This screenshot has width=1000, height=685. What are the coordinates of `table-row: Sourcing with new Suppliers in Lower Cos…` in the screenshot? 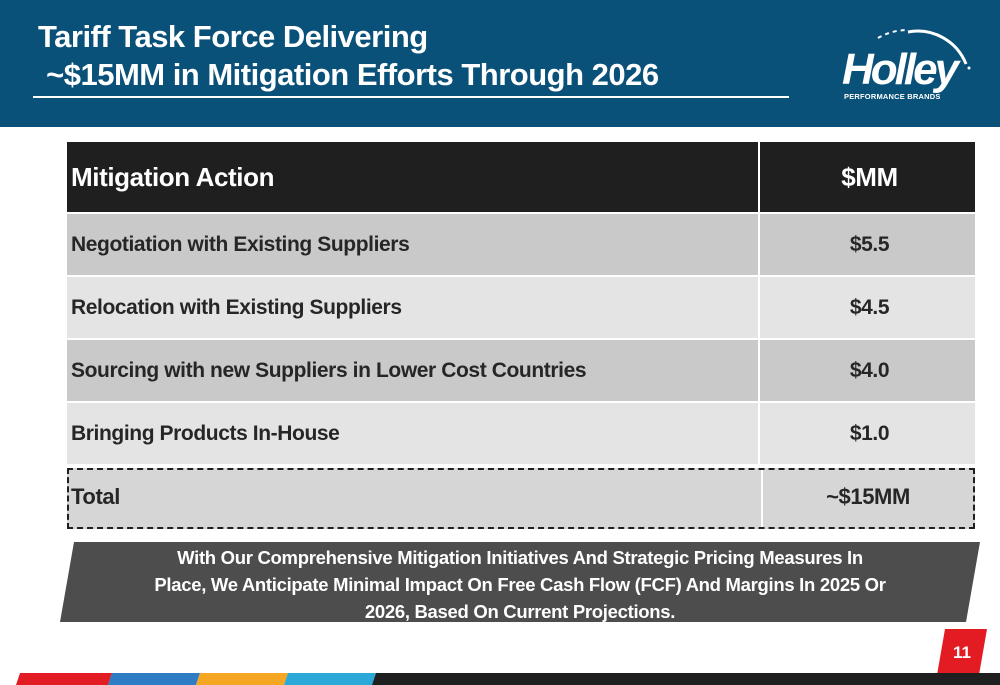 It's located at (521, 371).